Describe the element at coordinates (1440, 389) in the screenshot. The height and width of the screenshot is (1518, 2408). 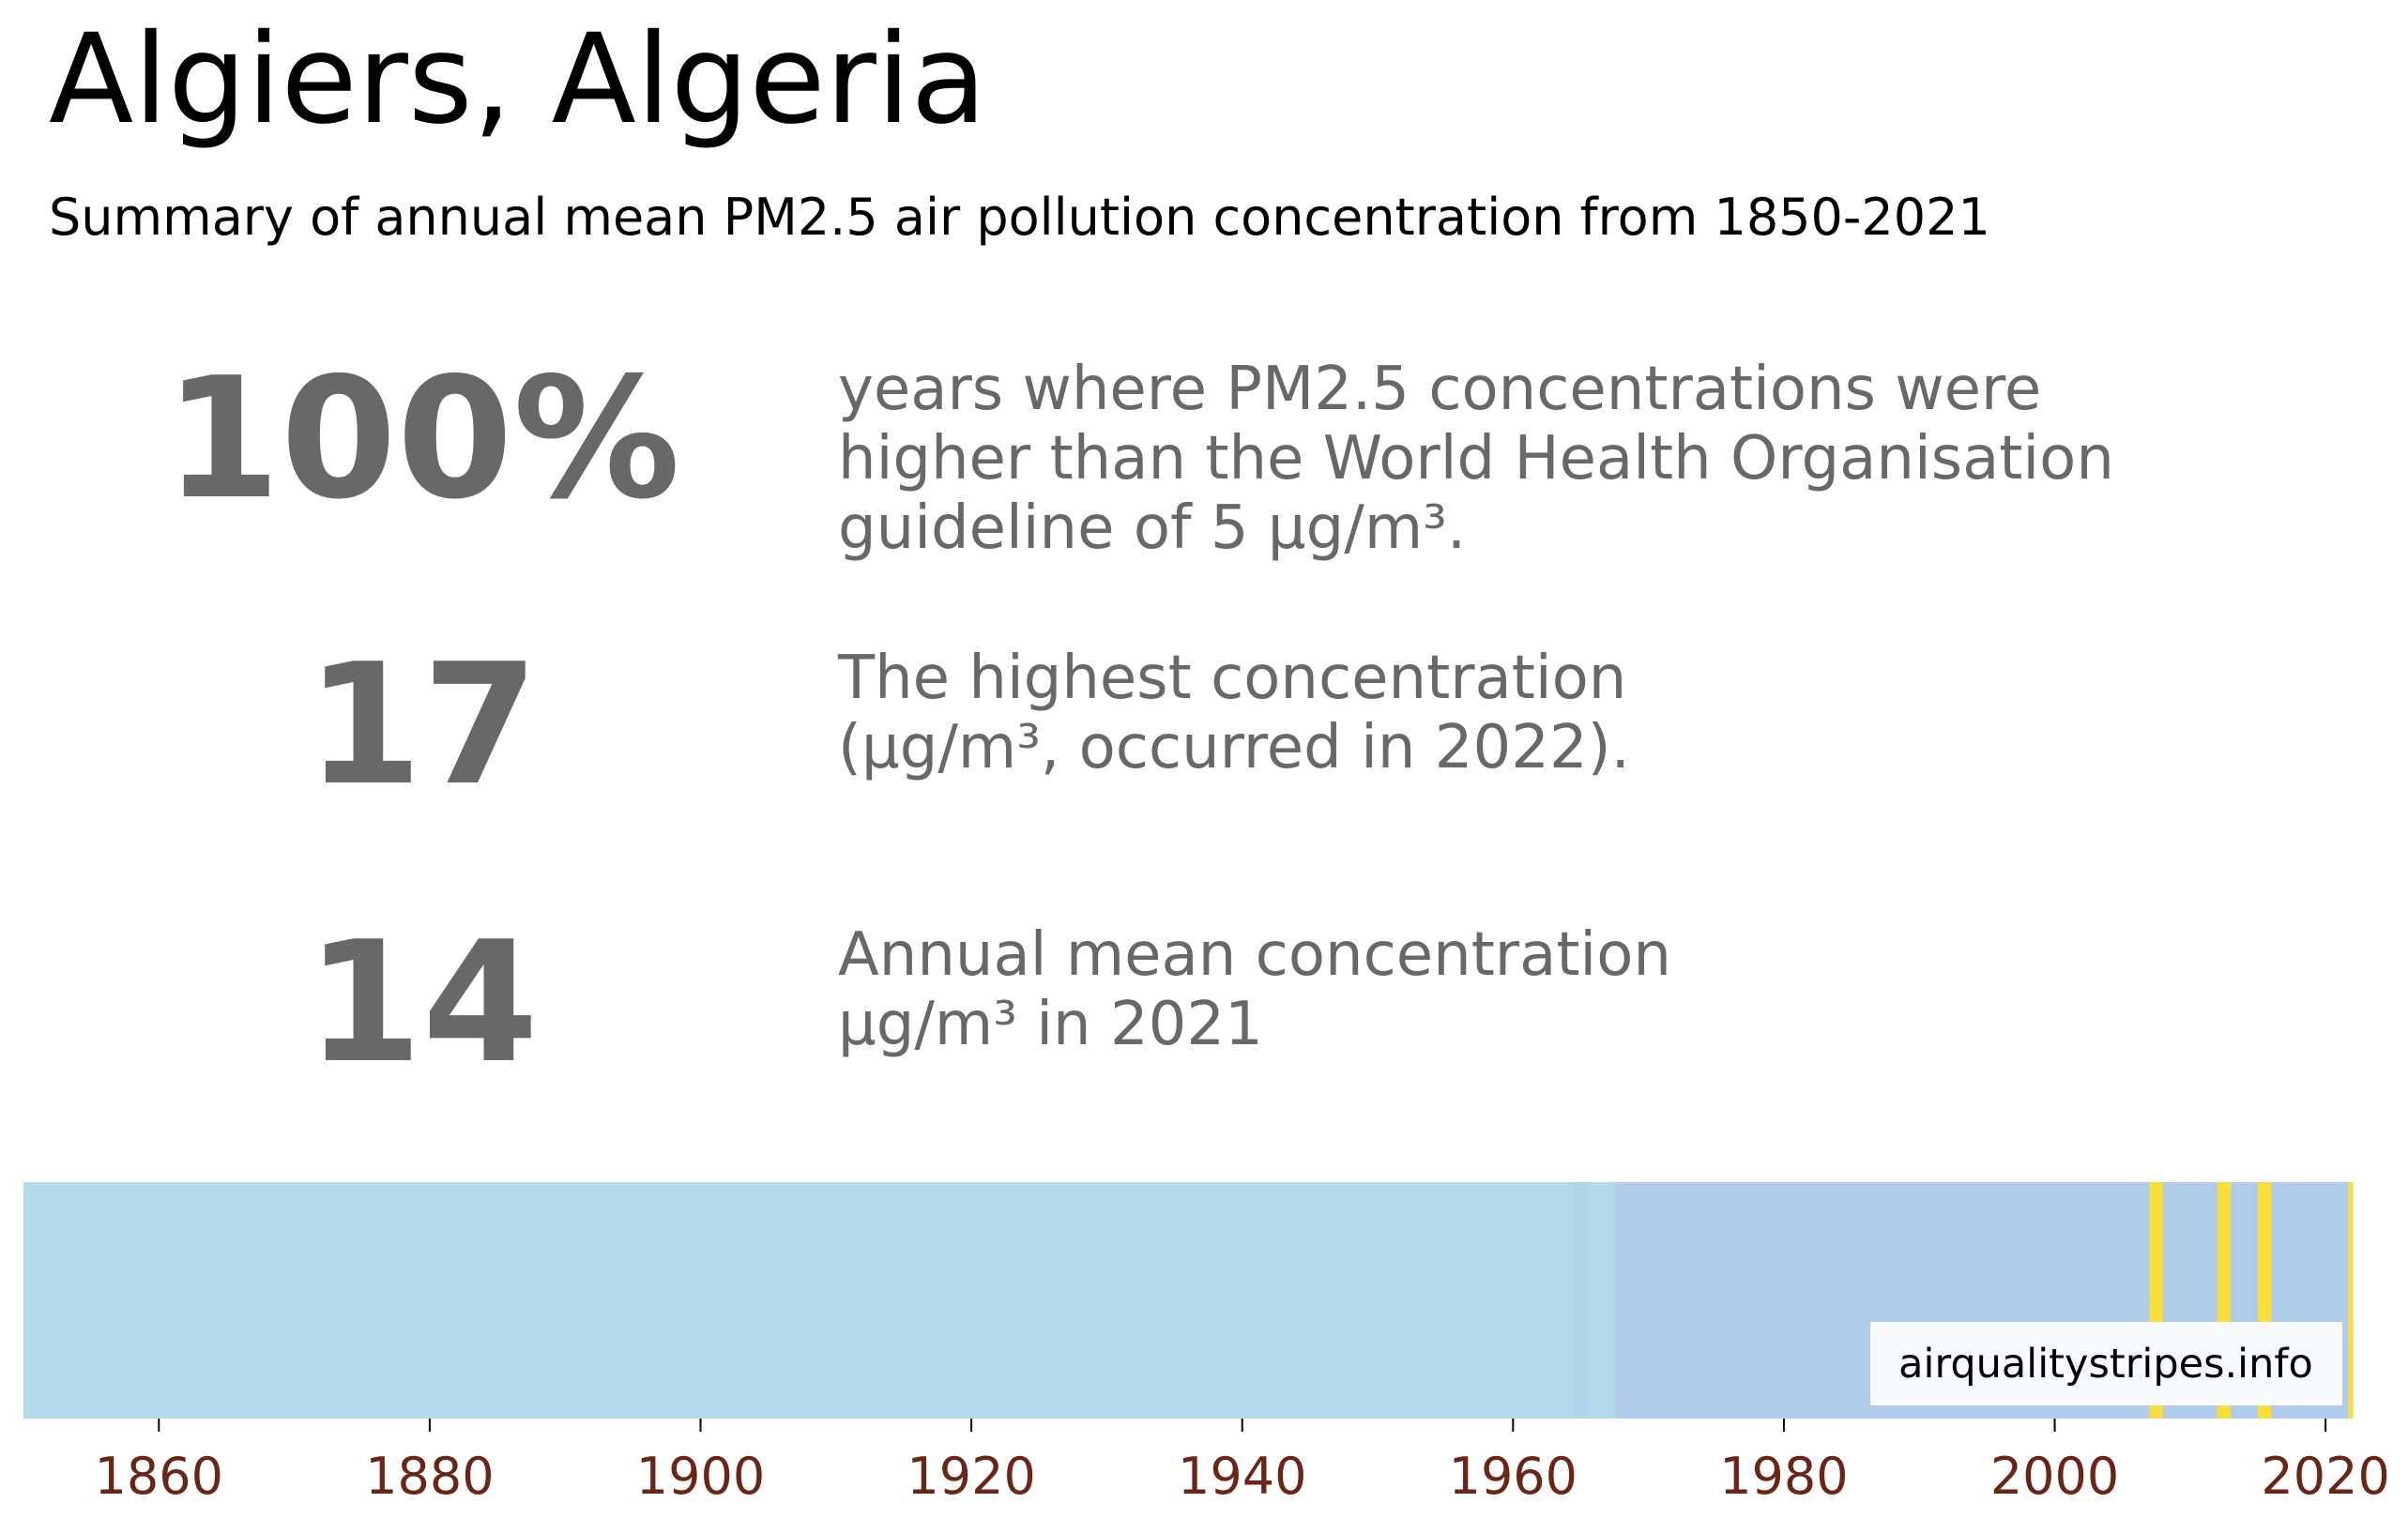
I see `stat-percent-line: years where PM2.5 concentrations were` at that location.